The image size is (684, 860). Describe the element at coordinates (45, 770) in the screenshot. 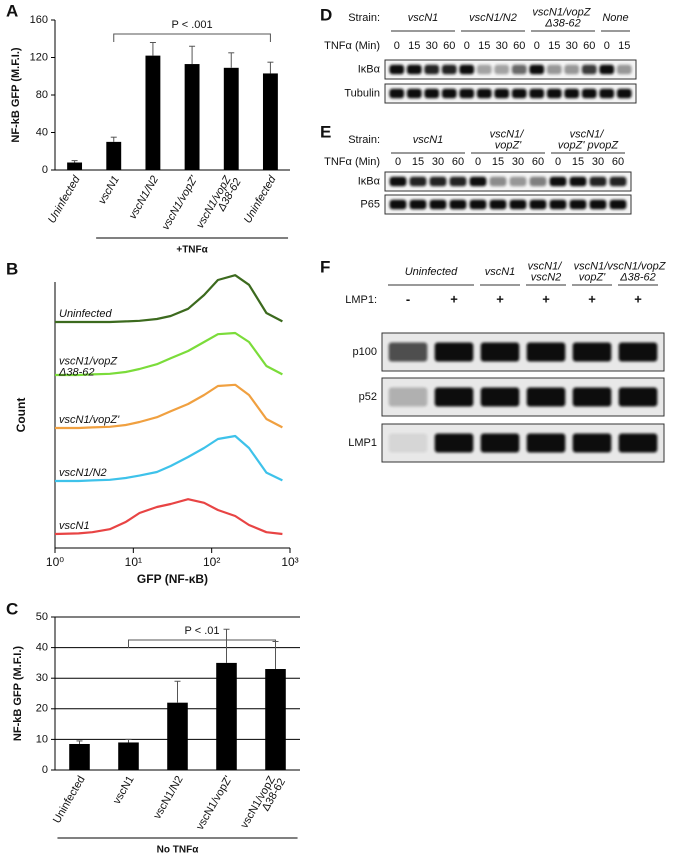

I see `y-tick-label: 0` at that location.